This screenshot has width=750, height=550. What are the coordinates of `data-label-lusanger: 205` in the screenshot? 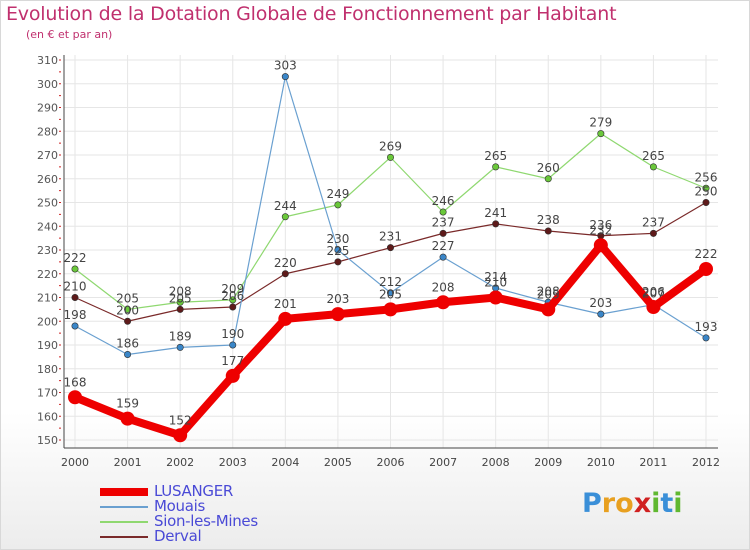 It's located at (390, 294).